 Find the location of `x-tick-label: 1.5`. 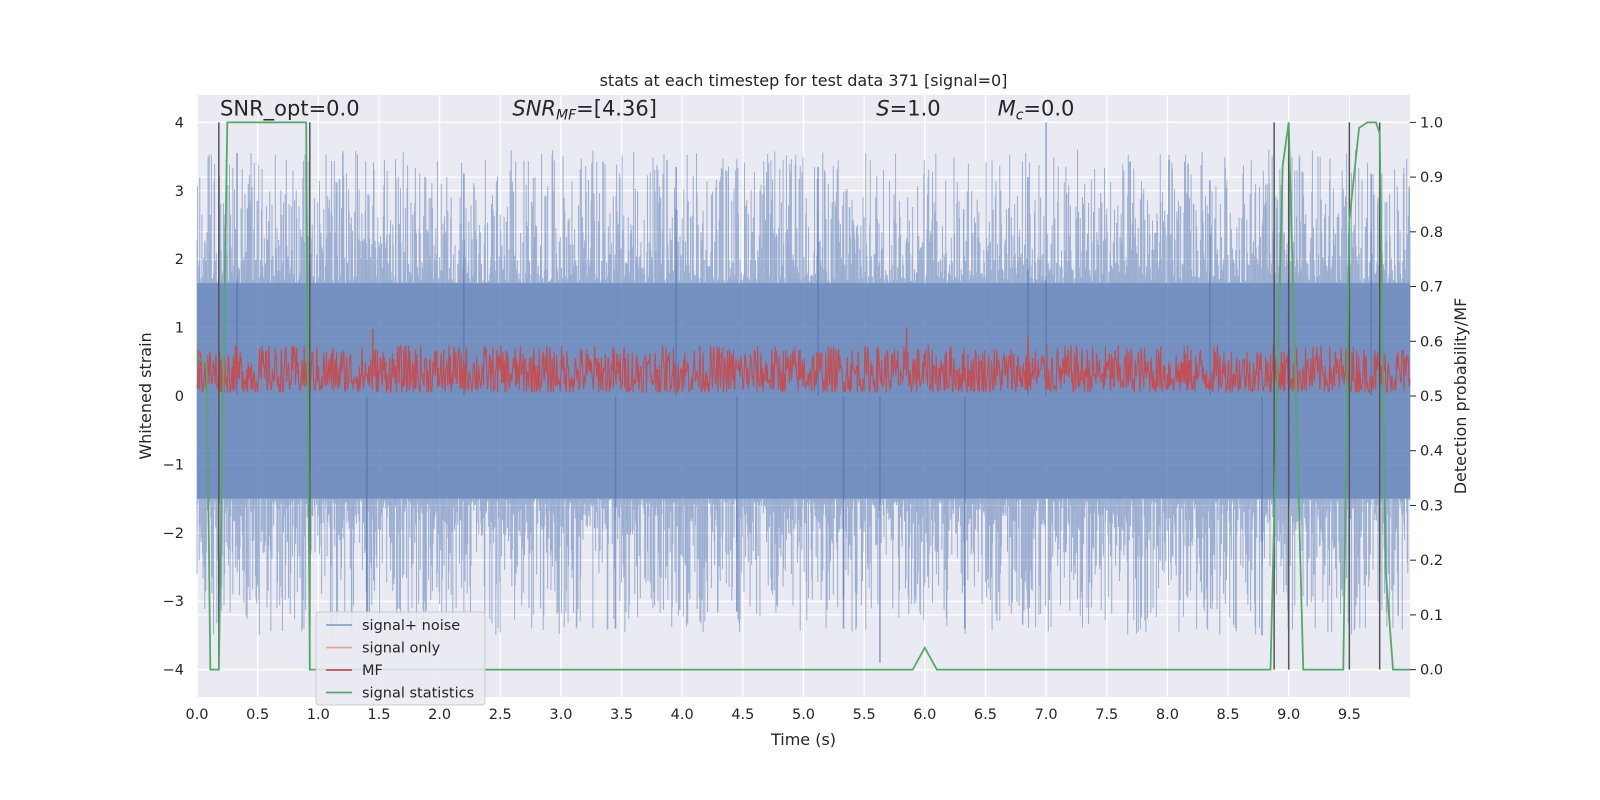

x-tick-label: 1.5 is located at coordinates (378, 715).